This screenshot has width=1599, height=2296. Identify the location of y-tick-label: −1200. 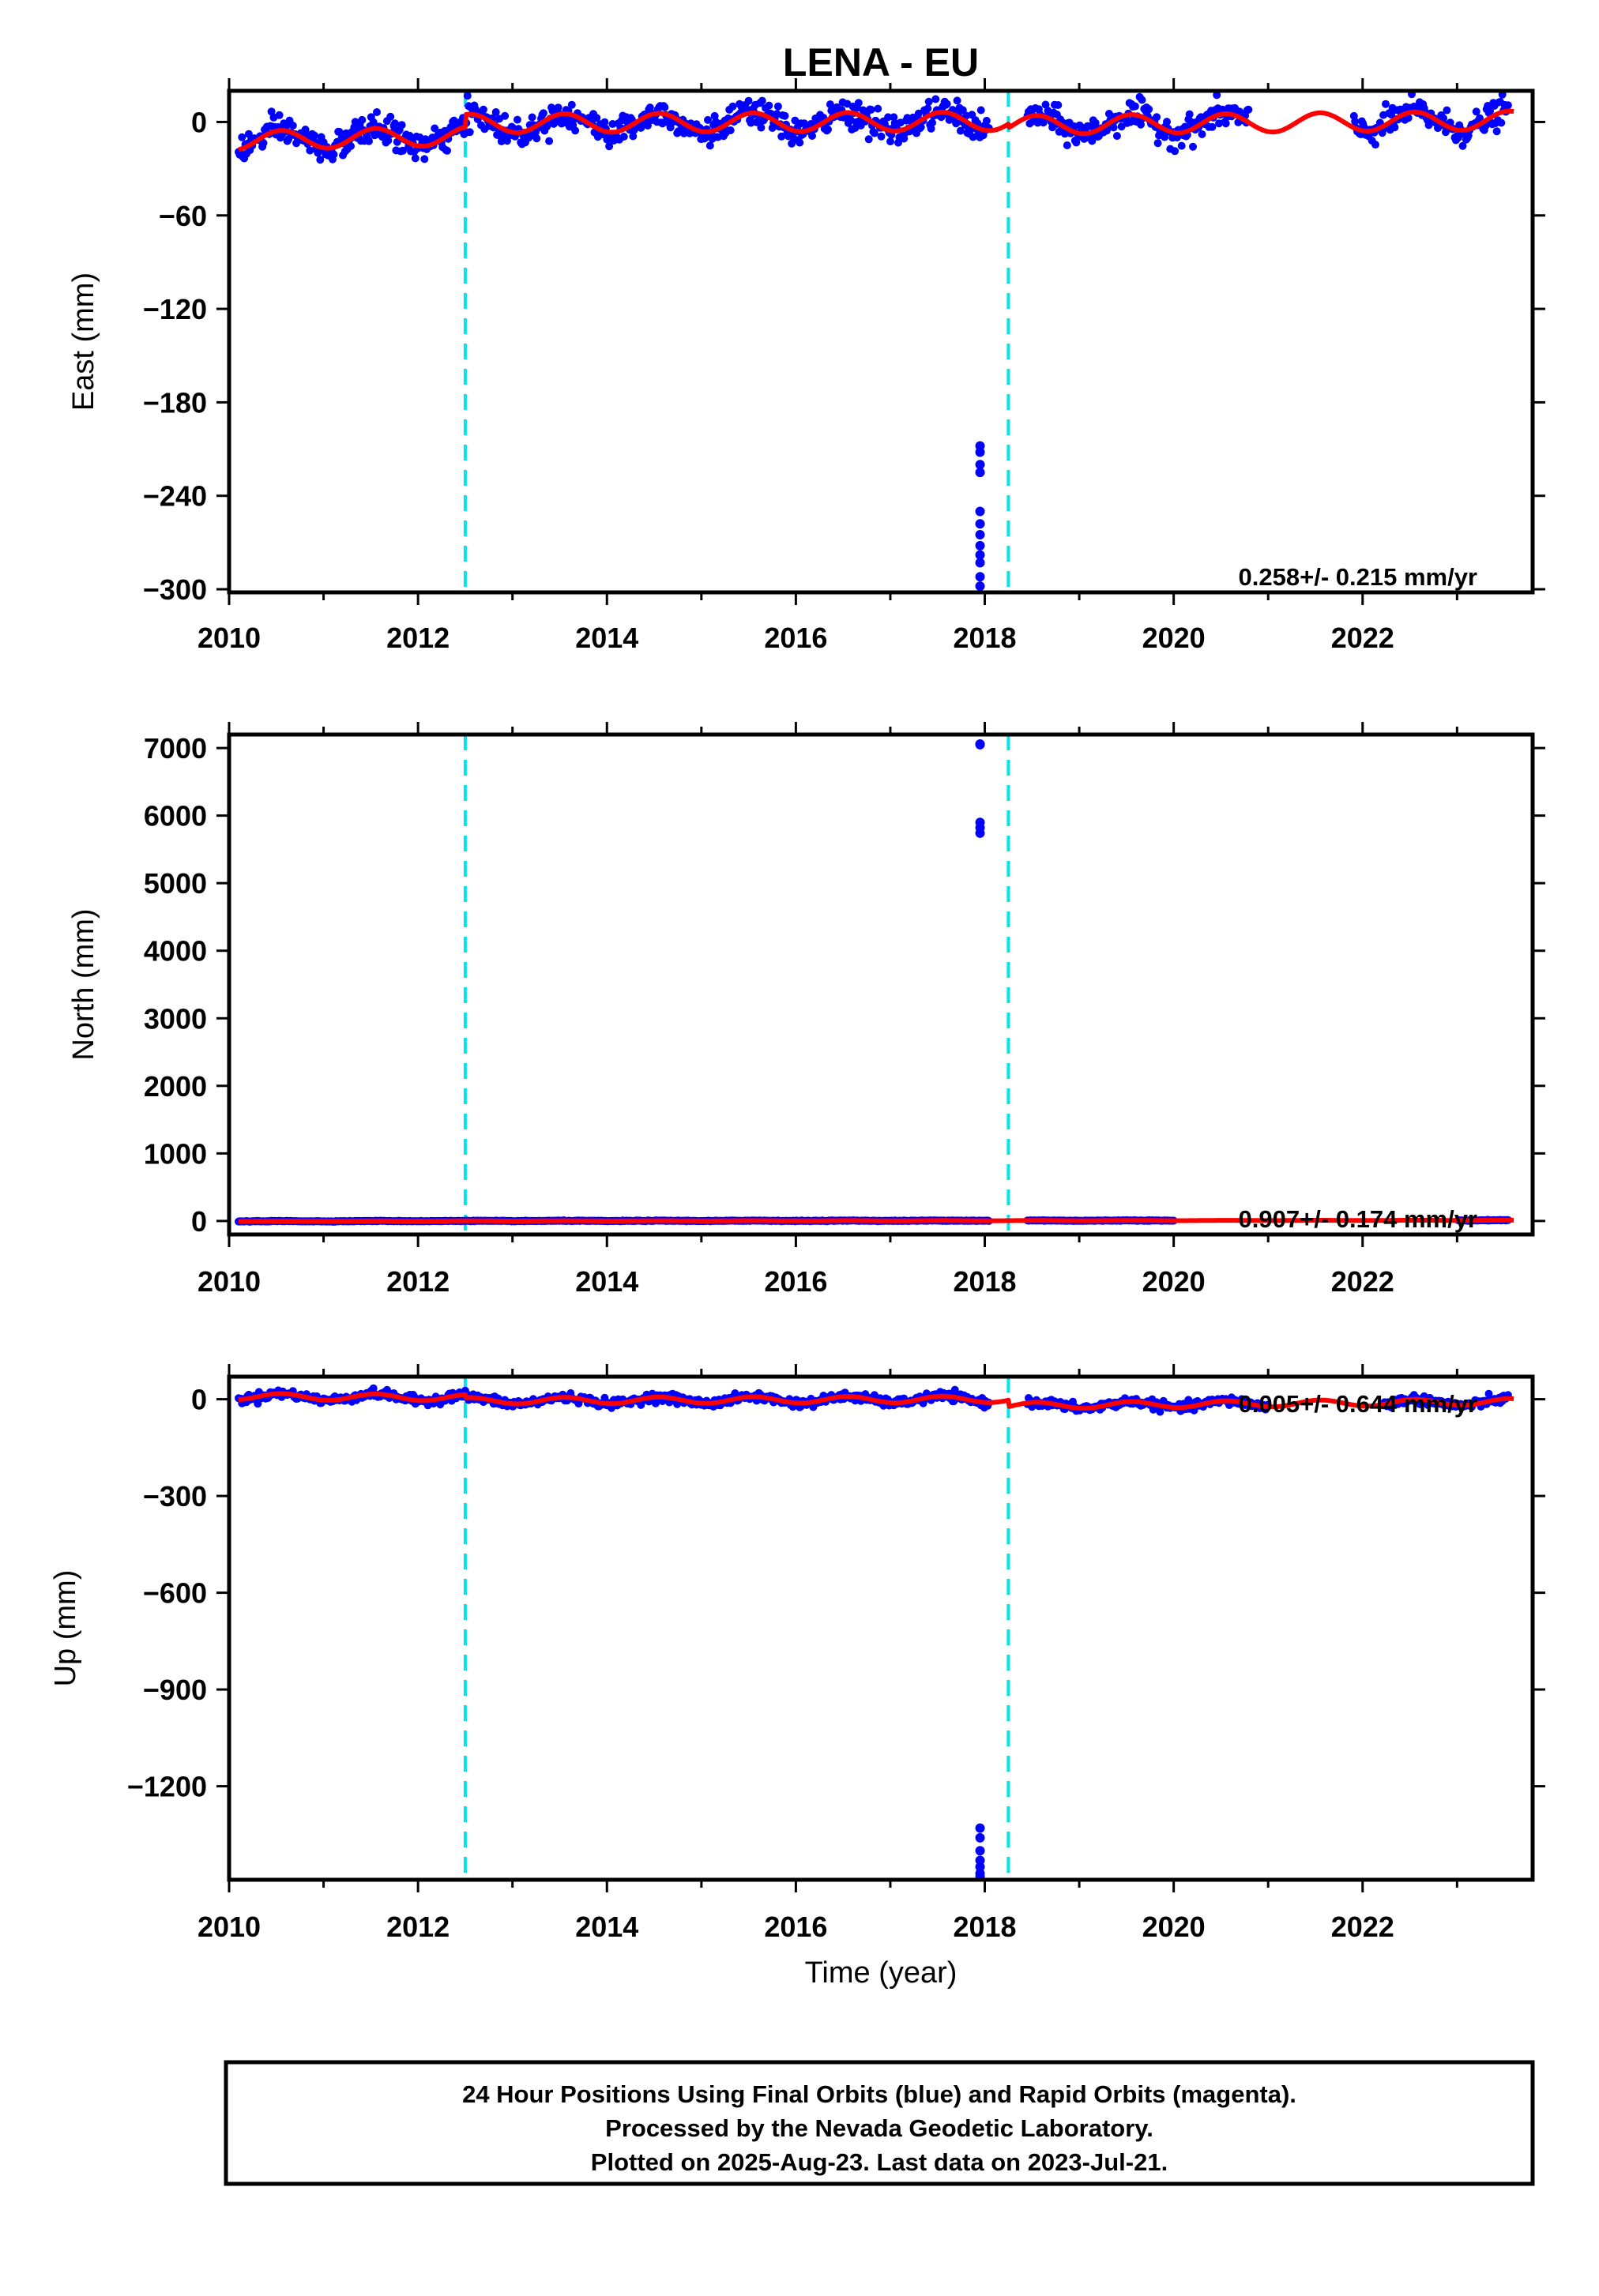
(167, 1787).